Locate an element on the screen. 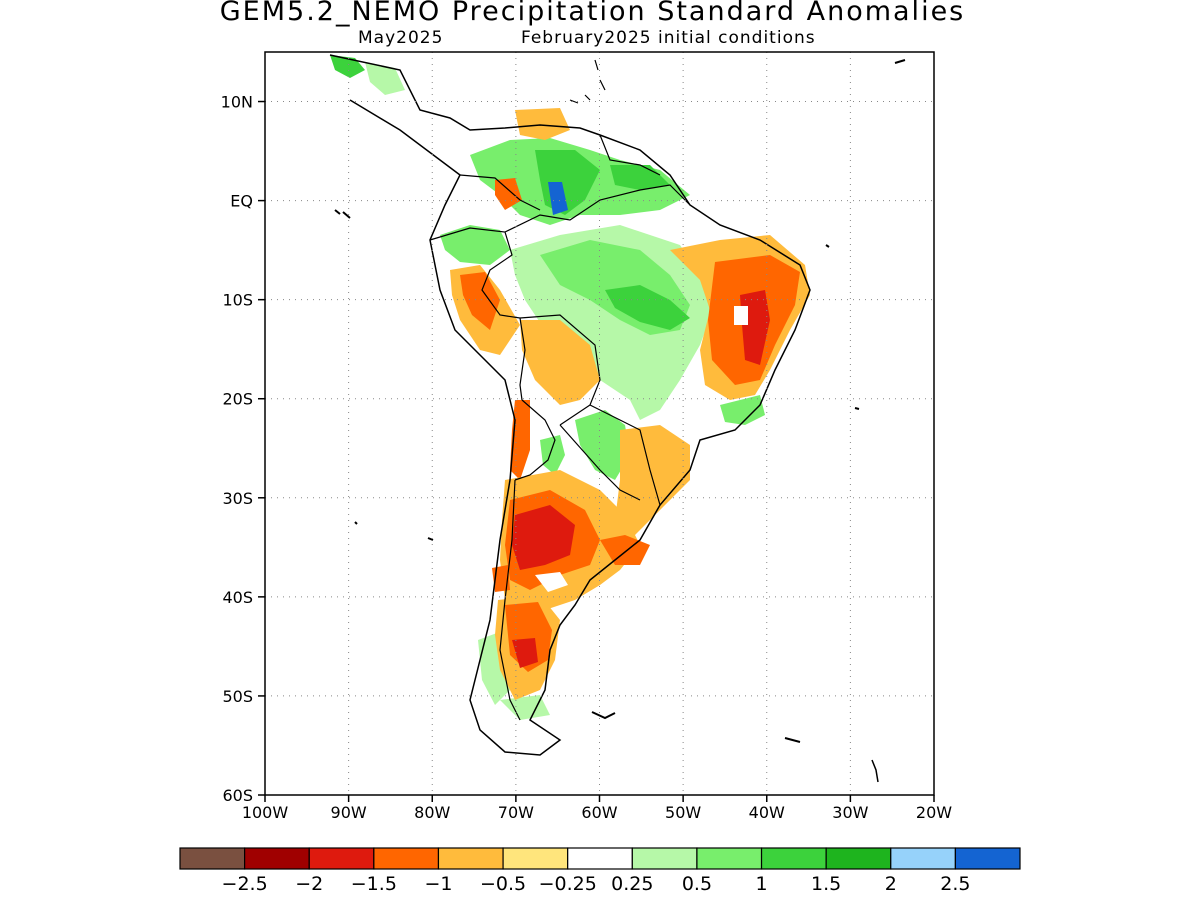  caribbean-islands is located at coordinates (587, 81).